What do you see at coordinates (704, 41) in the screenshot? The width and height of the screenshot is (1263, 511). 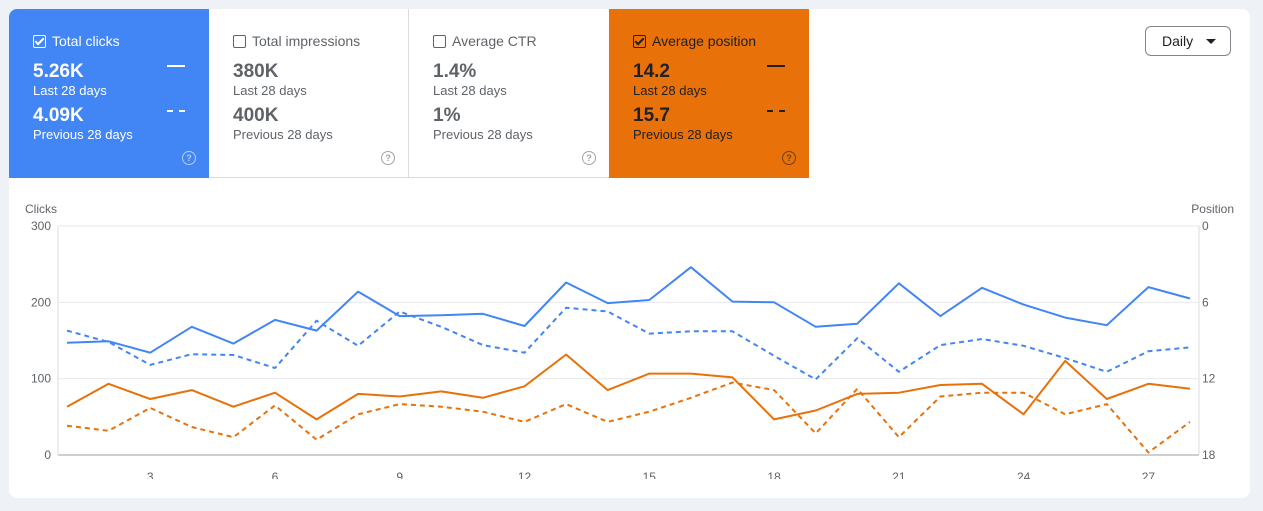 I see `metric-label: Average position` at bounding box center [704, 41].